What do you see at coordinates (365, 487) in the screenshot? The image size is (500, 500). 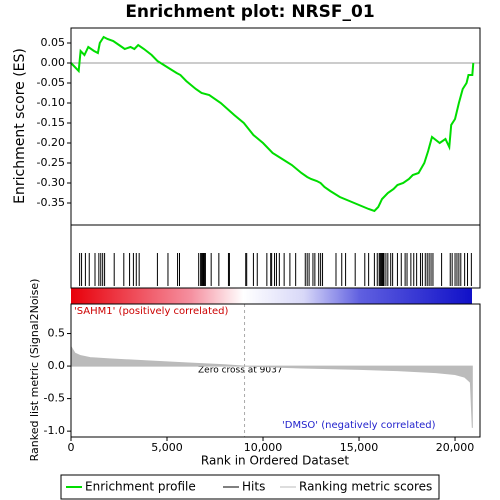 I see `legend-label: Ranking metric scores` at bounding box center [365, 487].